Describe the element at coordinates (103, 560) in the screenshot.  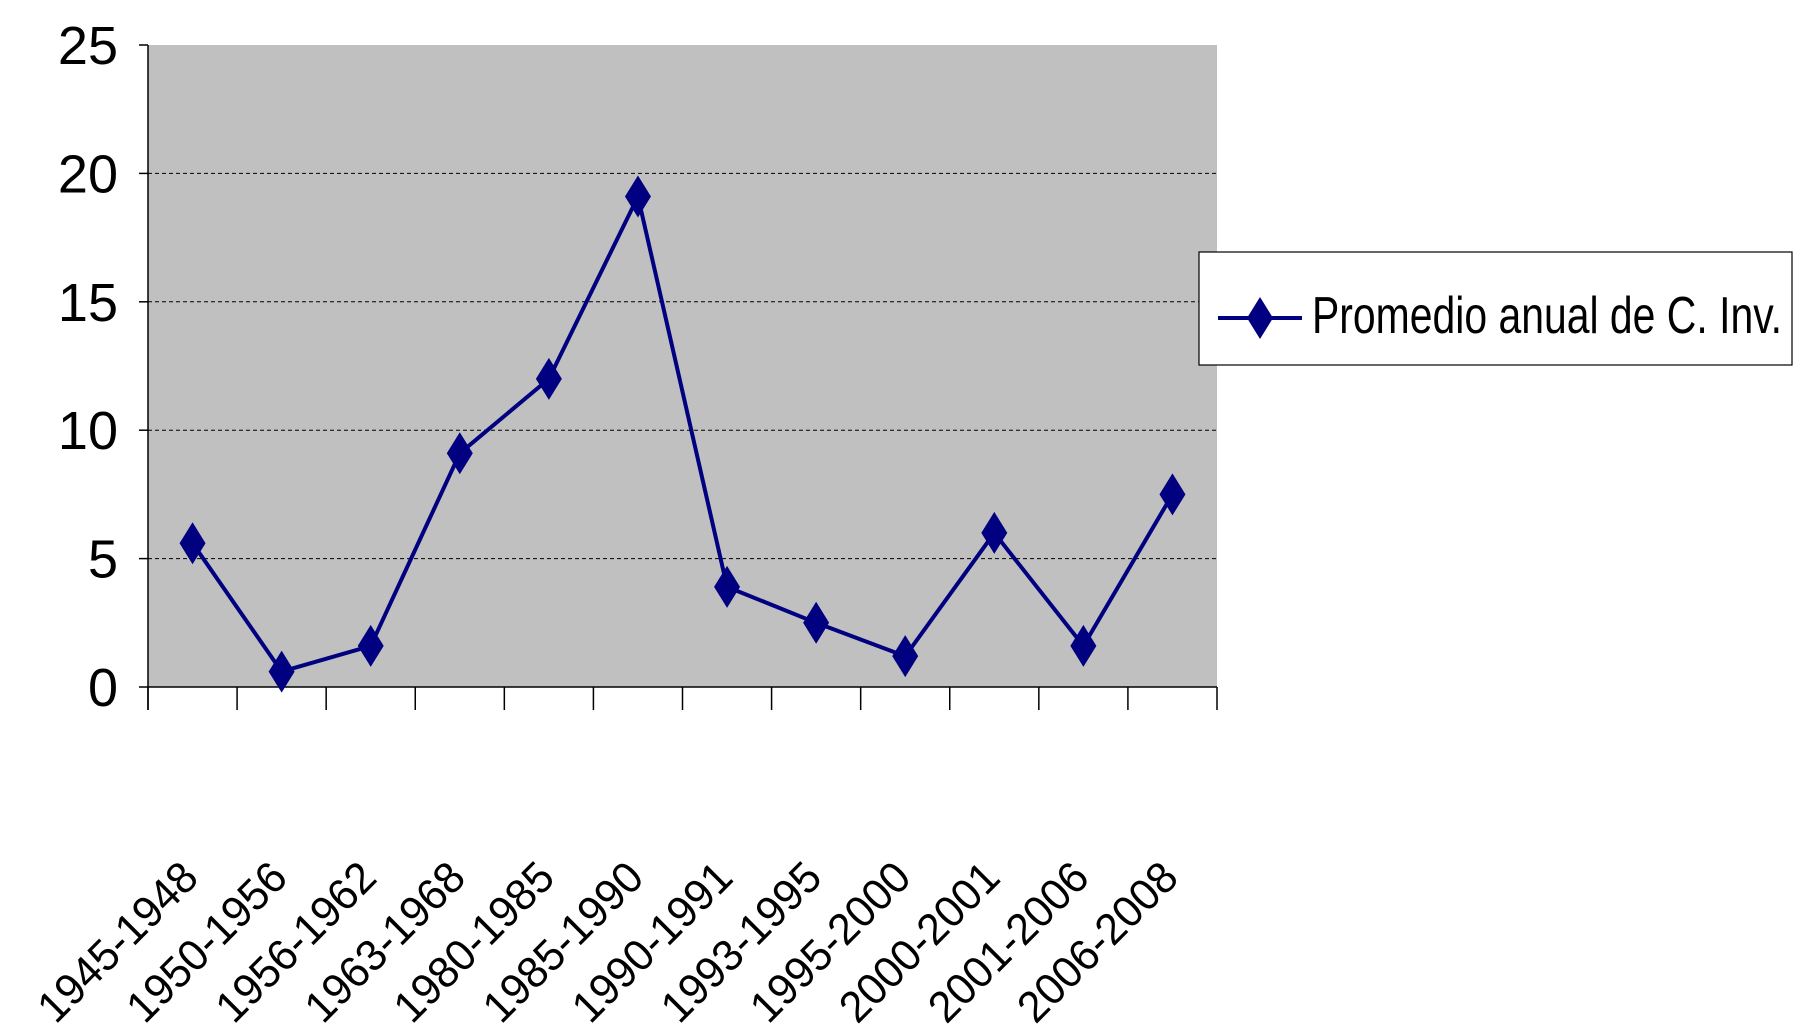
I see `y-tick-label: 5` at that location.